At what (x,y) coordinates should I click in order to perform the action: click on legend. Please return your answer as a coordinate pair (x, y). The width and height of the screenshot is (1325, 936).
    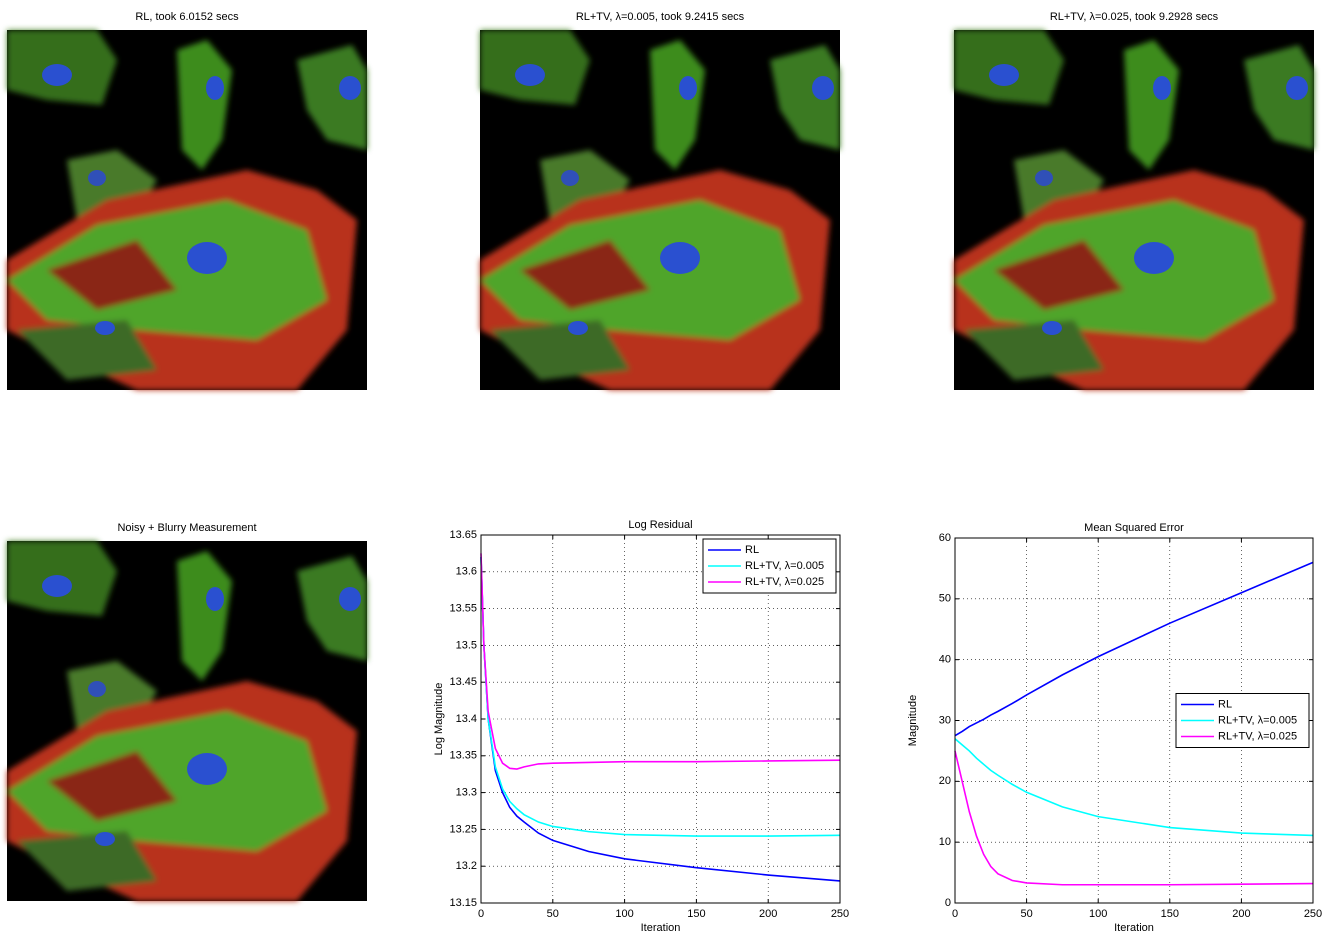
    Looking at the image, I should click on (1242, 720).